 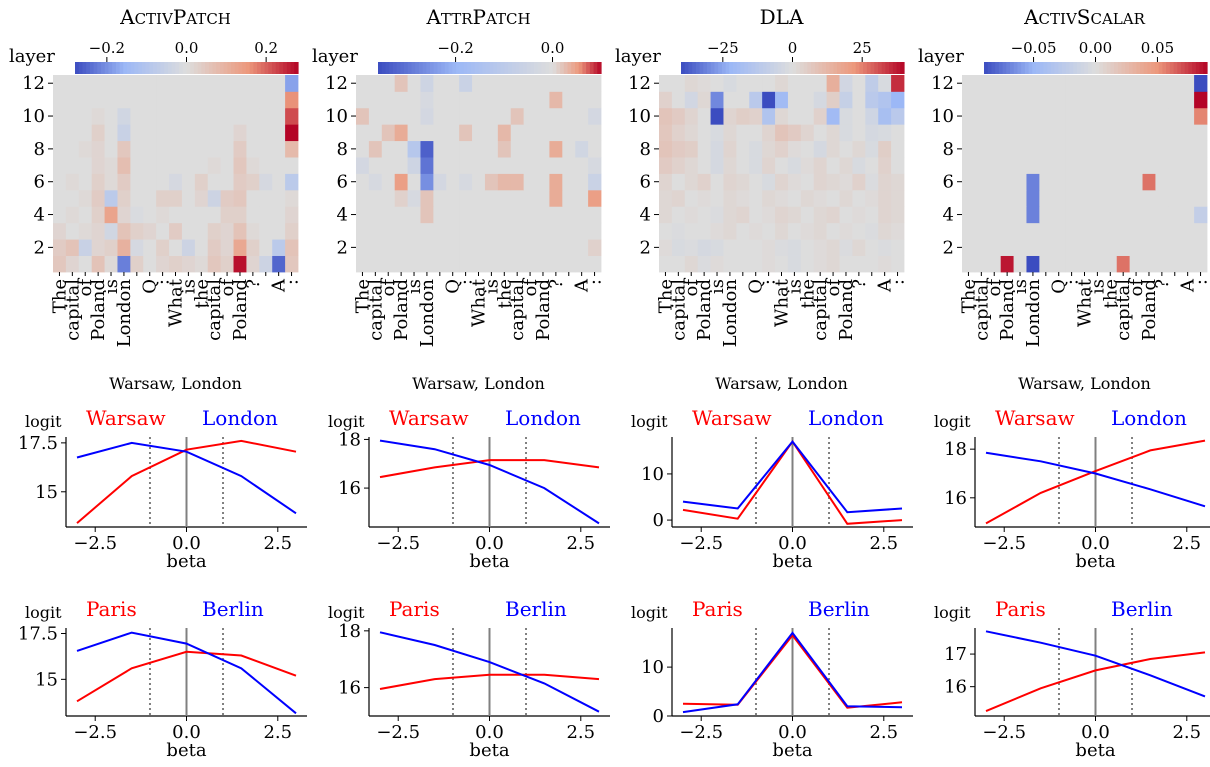 What do you see at coordinates (846, 418) in the screenshot?
I see `series-label: London` at bounding box center [846, 418].